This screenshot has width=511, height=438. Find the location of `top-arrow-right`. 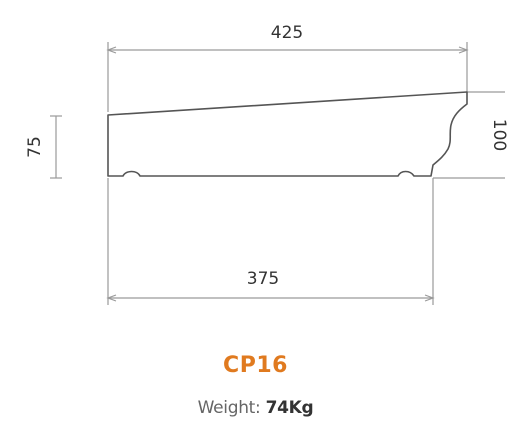

top-arrow-right is located at coordinates (463, 50).